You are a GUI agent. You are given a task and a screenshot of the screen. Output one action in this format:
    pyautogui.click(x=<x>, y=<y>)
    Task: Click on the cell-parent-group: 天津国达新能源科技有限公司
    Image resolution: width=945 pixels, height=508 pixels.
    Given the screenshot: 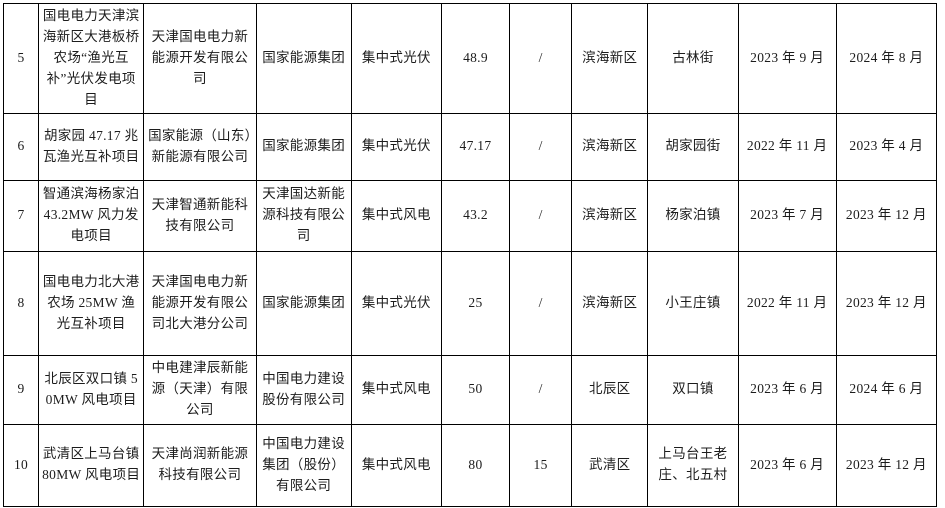 What is the action you would take?
    pyautogui.click(x=303, y=215)
    